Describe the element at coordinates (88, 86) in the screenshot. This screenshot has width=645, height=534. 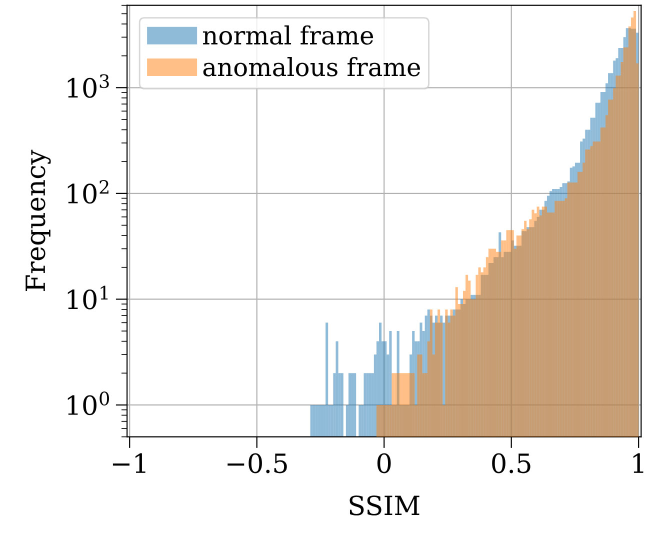
I see `y-tick-label: 10$^{3}$` at that location.